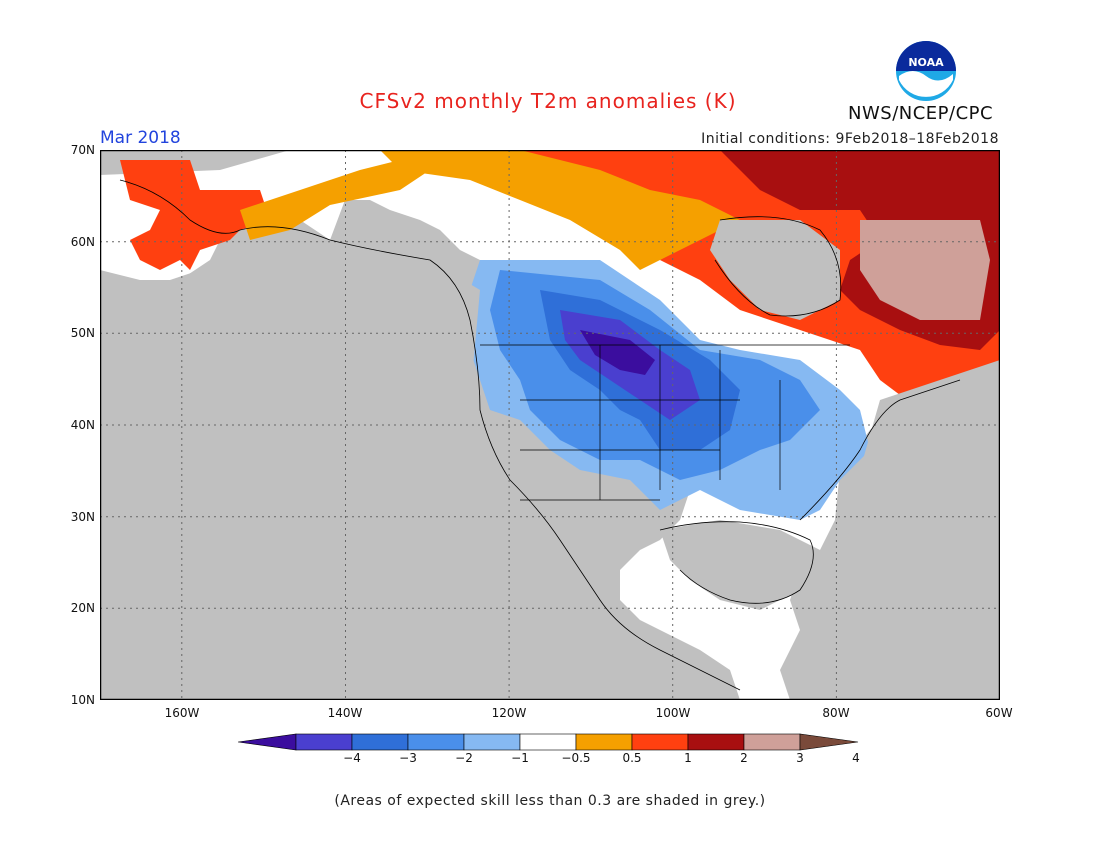  Describe the element at coordinates (82, 700) in the screenshot. I see `lat-label-10n: 10N` at that location.